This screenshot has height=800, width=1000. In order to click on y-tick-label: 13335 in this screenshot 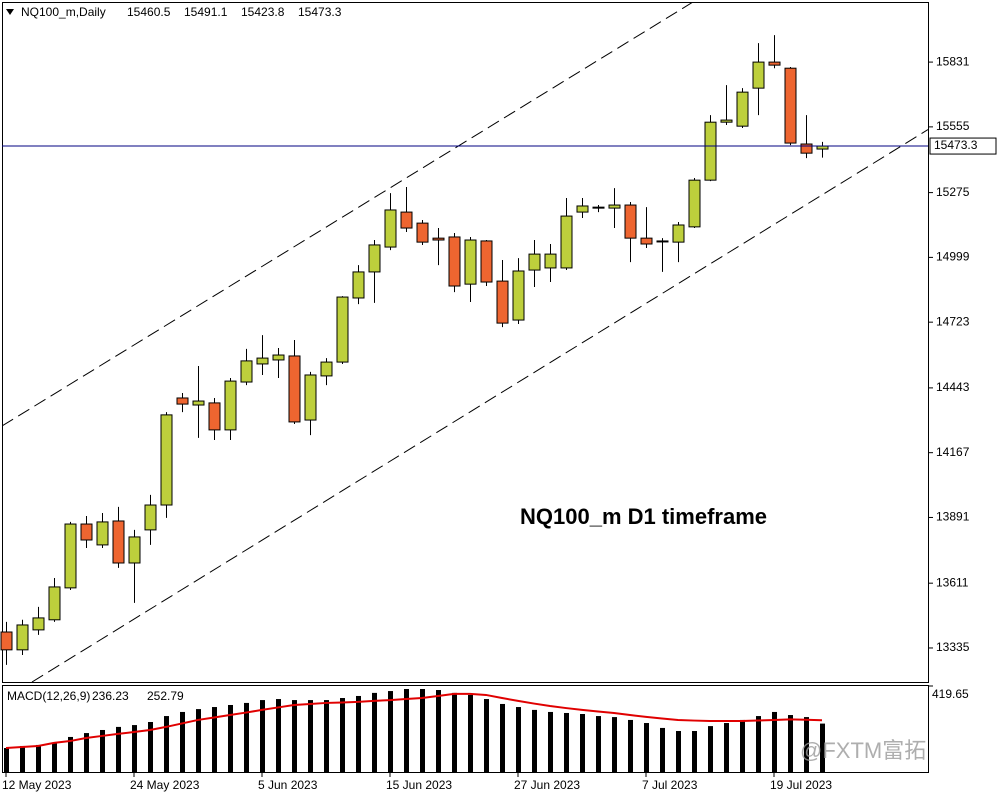, I will do `click(953, 647)`.